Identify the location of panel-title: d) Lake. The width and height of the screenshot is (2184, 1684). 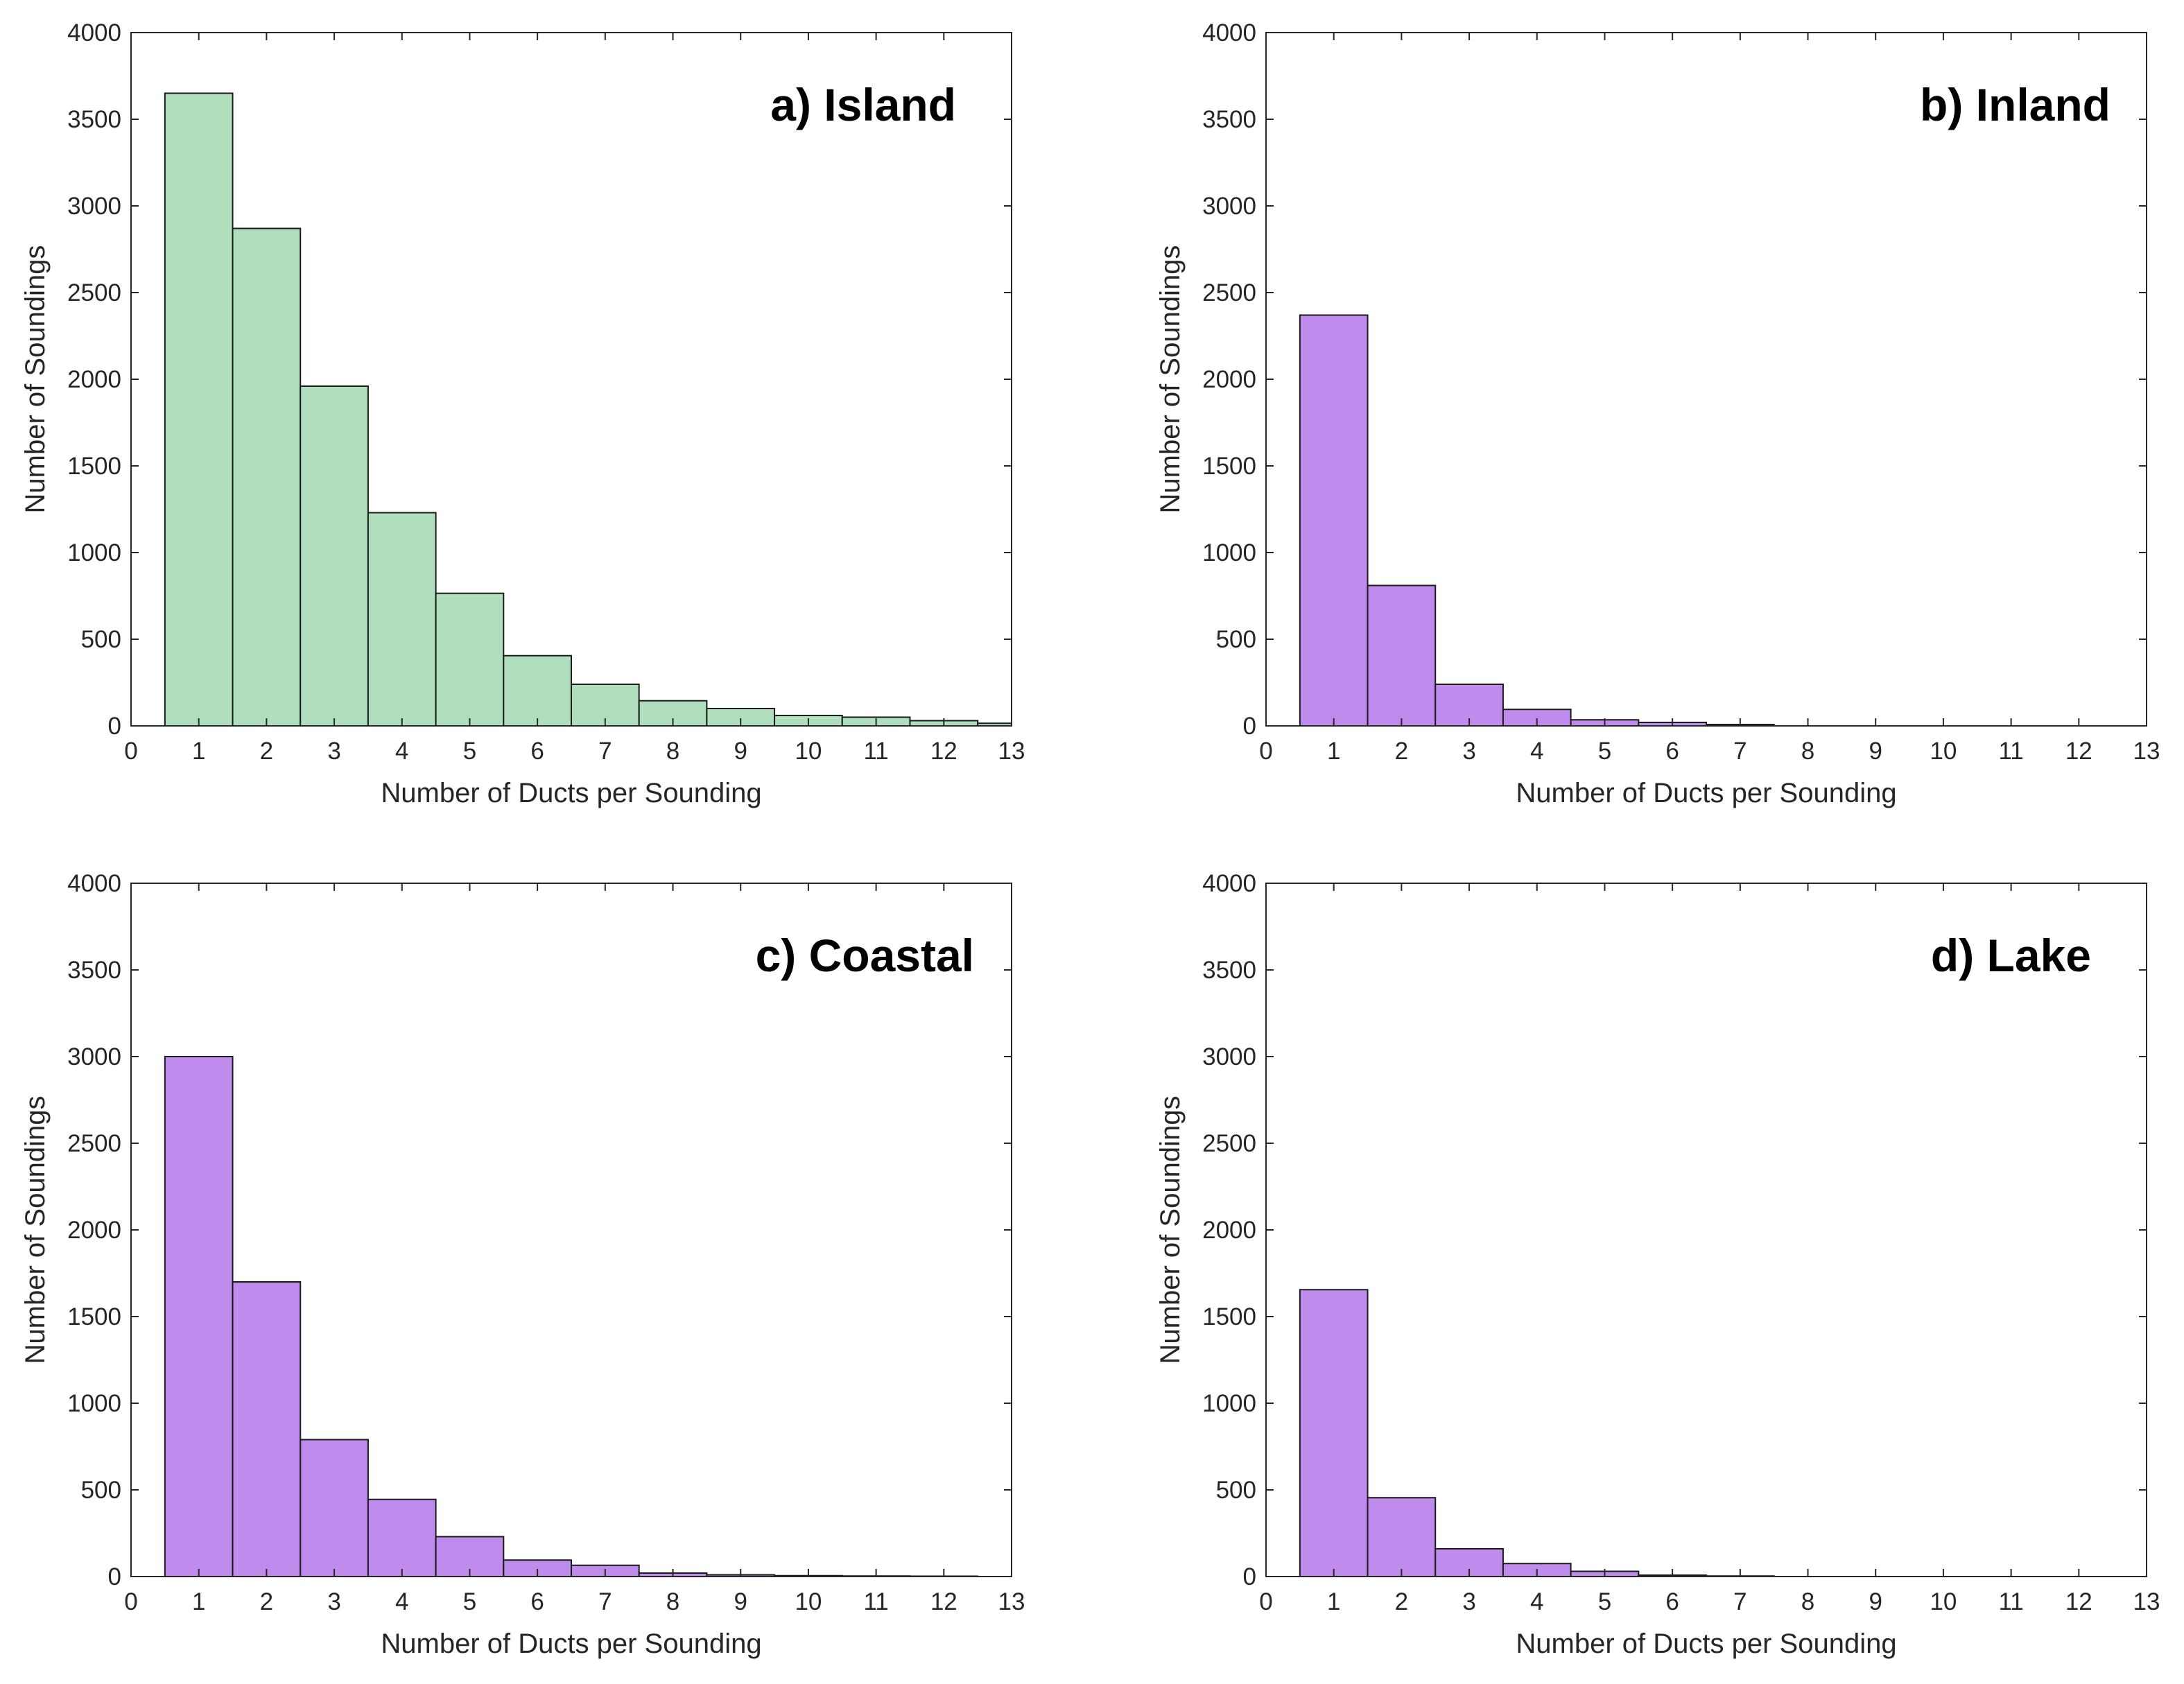
(2011, 955).